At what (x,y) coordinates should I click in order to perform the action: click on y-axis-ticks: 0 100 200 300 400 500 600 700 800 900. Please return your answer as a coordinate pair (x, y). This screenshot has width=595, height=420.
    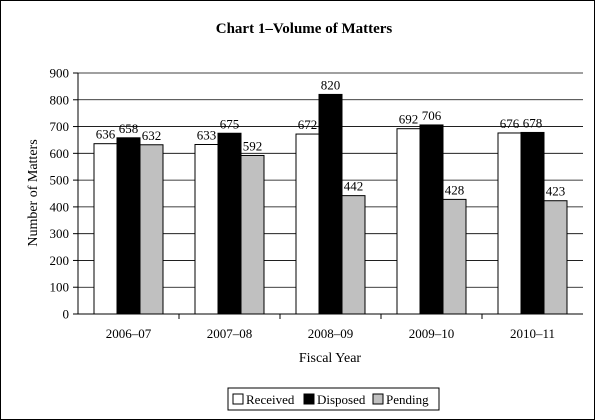
    Looking at the image, I should click on (64, 194).